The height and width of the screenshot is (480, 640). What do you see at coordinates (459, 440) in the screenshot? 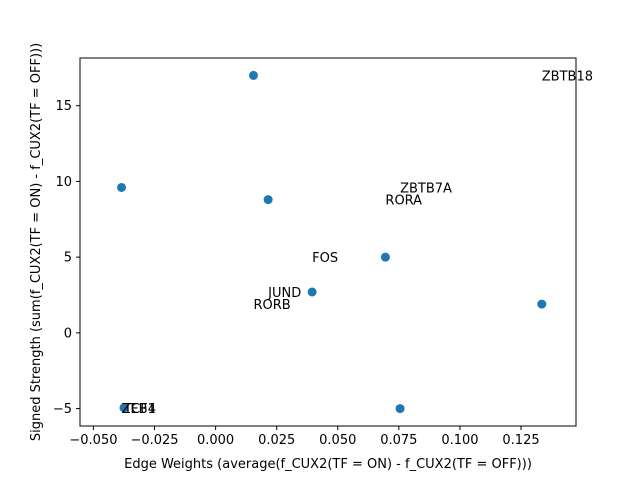
I see `x-tick-label: 0.100` at bounding box center [459, 440].